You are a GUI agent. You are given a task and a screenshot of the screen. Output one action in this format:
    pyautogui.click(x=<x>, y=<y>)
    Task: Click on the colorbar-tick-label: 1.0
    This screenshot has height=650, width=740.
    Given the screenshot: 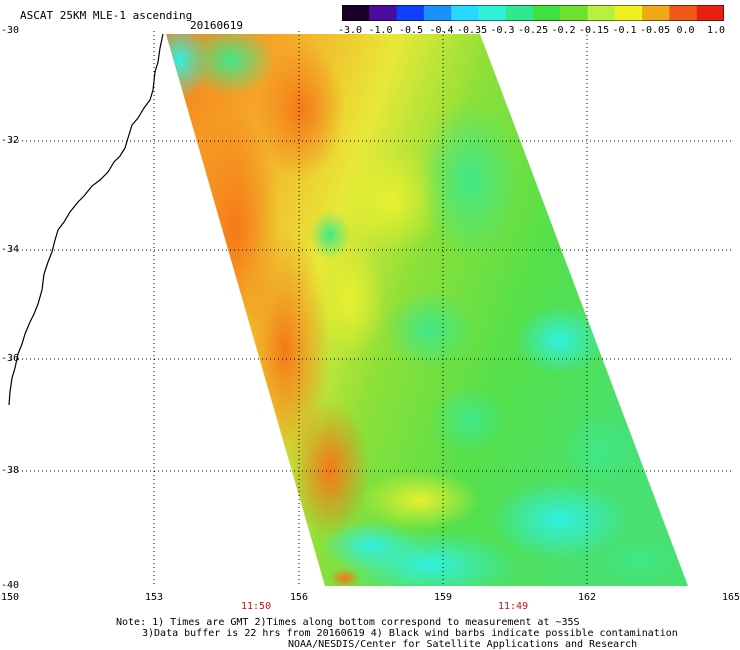 What is the action you would take?
    pyautogui.click(x=716, y=30)
    